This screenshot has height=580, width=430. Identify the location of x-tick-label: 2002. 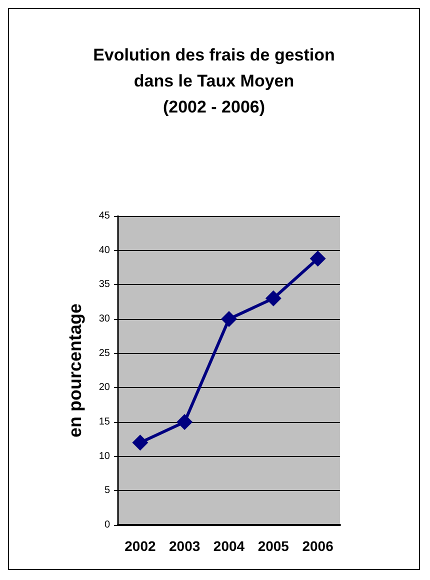
(140, 546).